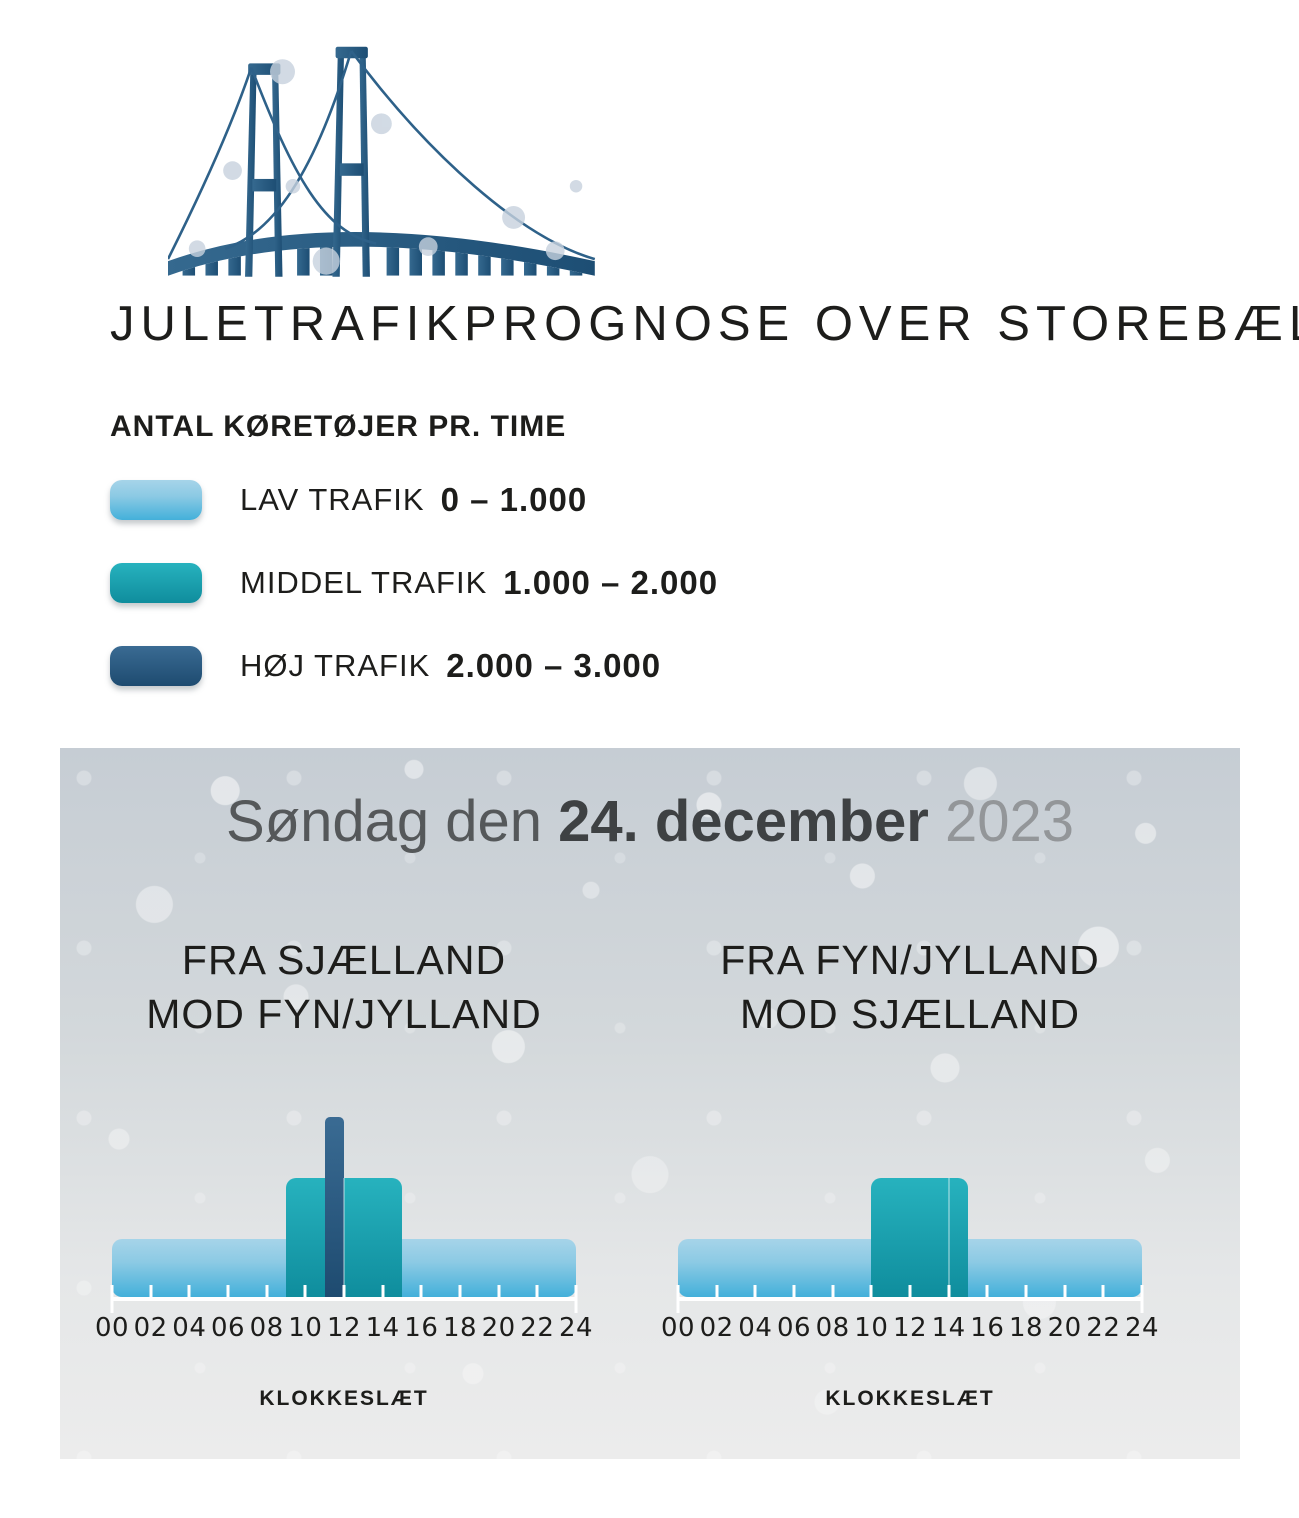 This screenshot has width=1299, height=1518. What do you see at coordinates (344, 987) in the screenshot?
I see `chart-title: FRA SJÆLLAND MOD FYN/JYLLAND` at bounding box center [344, 987].